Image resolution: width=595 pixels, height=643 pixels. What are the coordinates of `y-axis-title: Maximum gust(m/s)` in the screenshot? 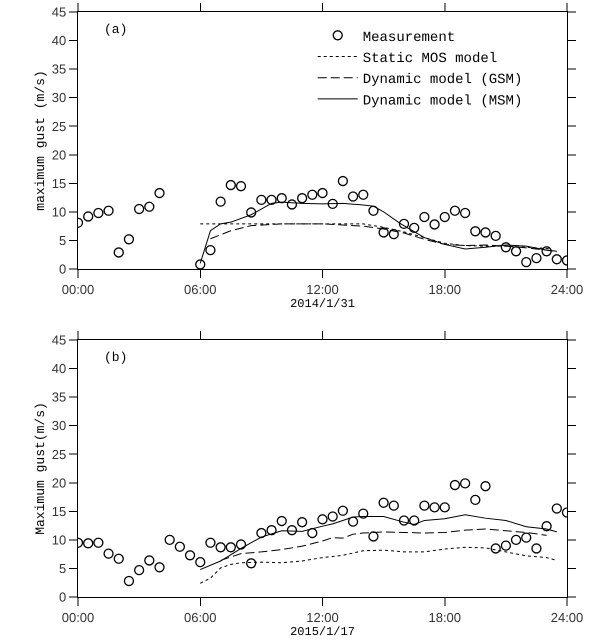 It's located at (40, 468).